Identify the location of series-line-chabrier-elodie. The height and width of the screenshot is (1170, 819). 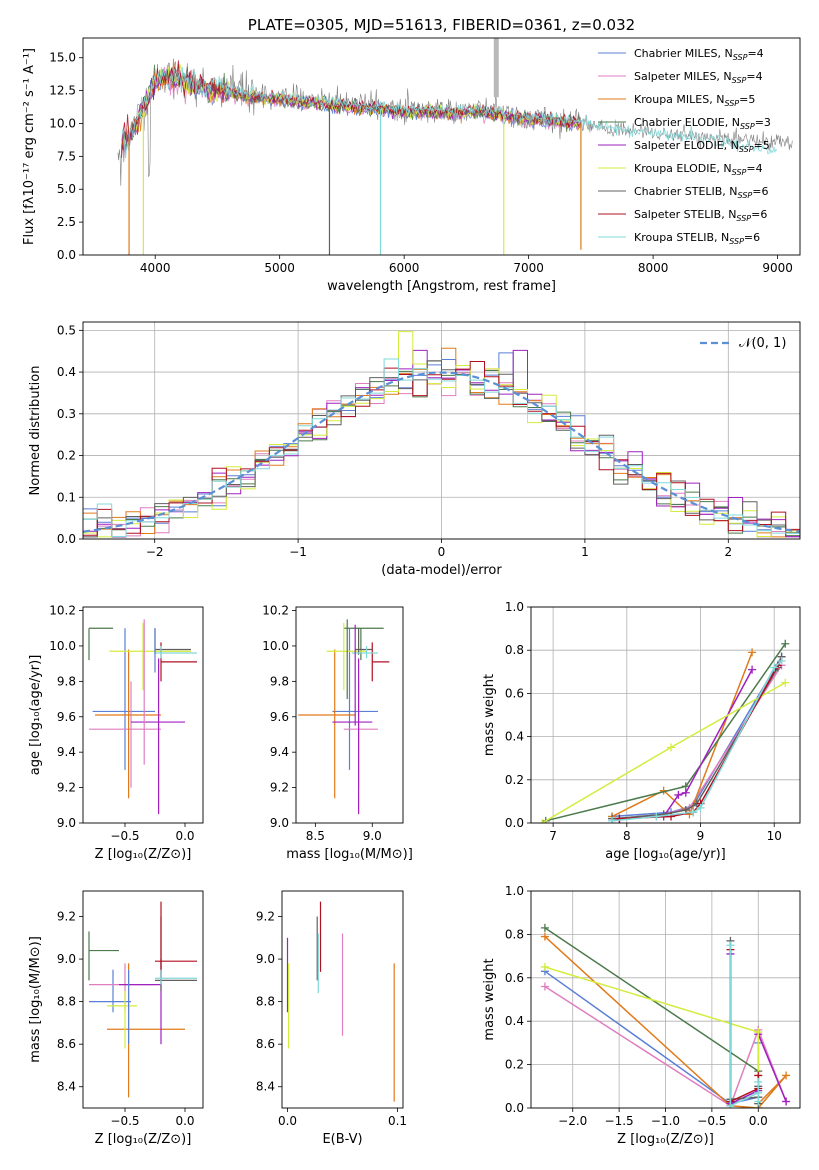
(652, 1017).